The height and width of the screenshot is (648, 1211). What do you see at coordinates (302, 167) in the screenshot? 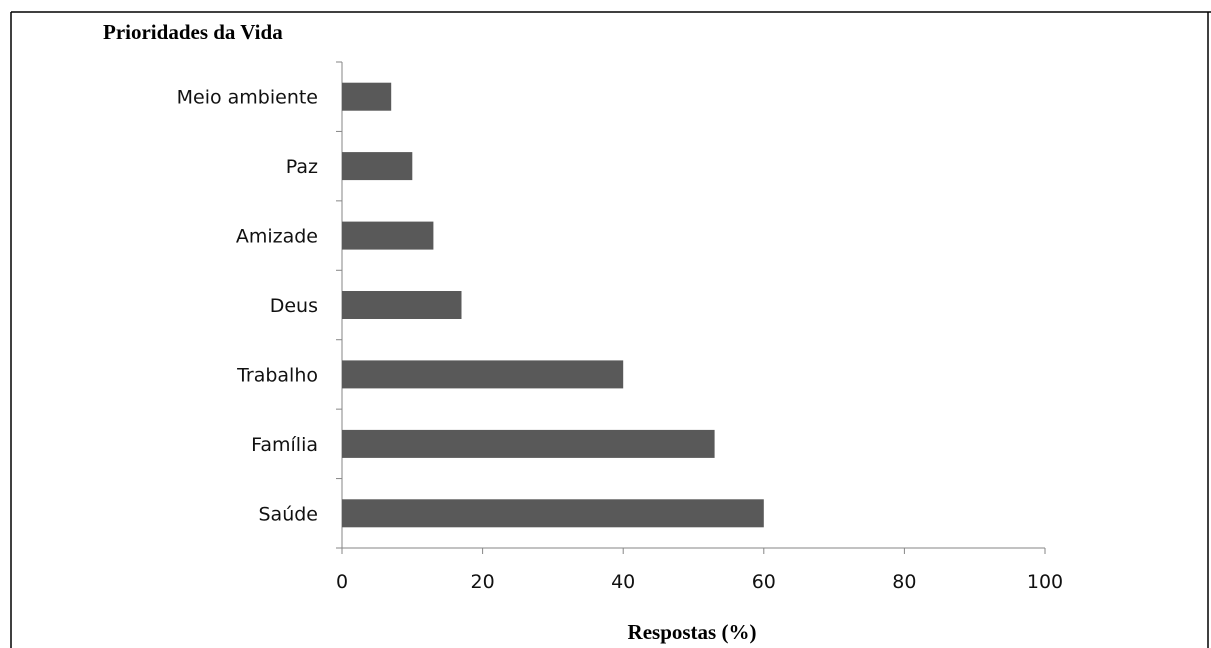
I see `category-label: Paz` at bounding box center [302, 167].